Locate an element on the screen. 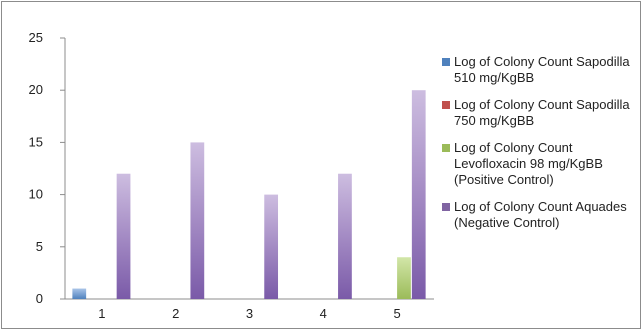  y-axis: 0 5 10 15 20 25 is located at coordinates (47, 168).